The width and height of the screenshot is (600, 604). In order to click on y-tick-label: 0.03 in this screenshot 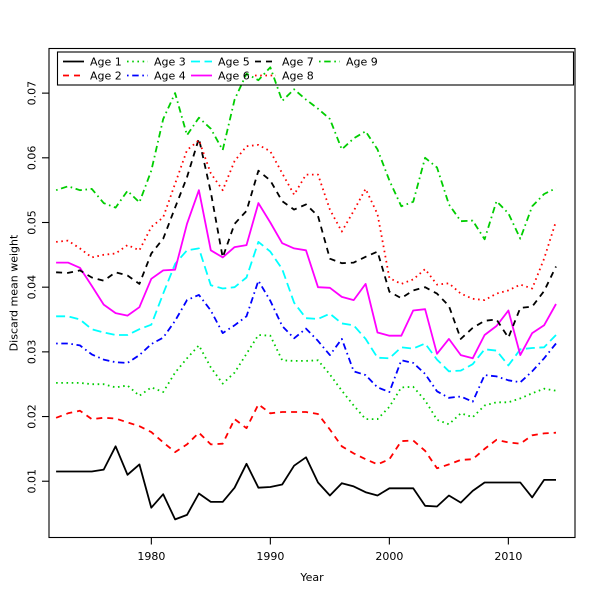, I will do `click(32, 352)`.